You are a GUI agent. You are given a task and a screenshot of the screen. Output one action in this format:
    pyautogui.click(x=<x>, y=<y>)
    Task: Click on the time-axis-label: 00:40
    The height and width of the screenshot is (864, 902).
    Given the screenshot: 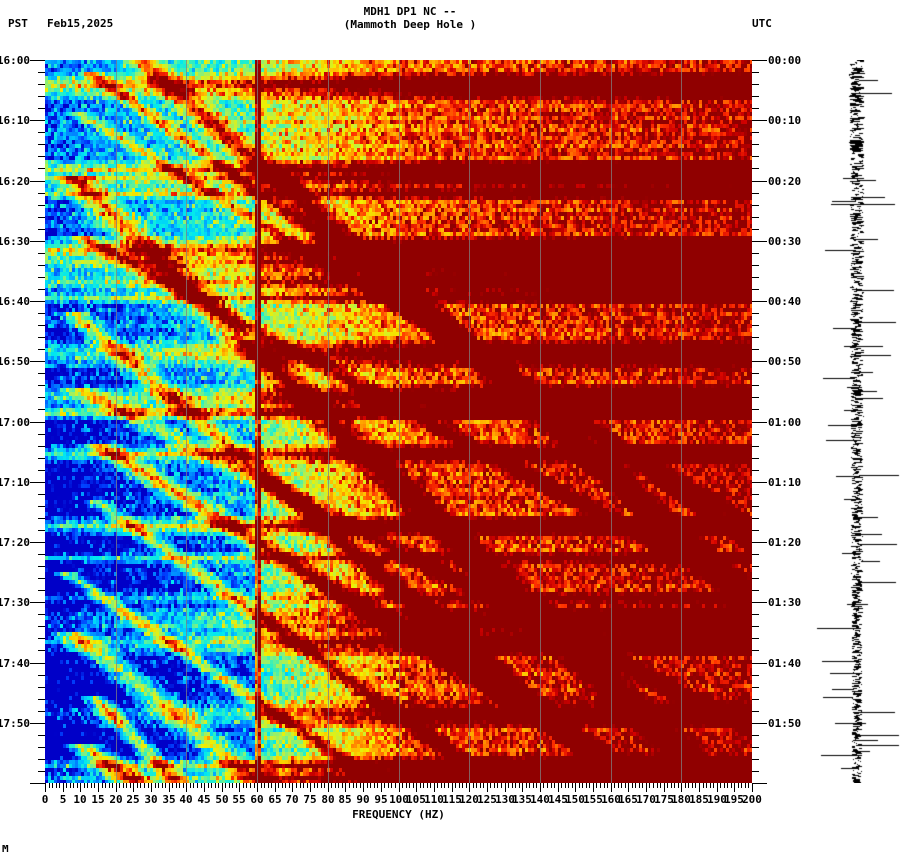 What is the action you would take?
    pyautogui.click(x=785, y=301)
    